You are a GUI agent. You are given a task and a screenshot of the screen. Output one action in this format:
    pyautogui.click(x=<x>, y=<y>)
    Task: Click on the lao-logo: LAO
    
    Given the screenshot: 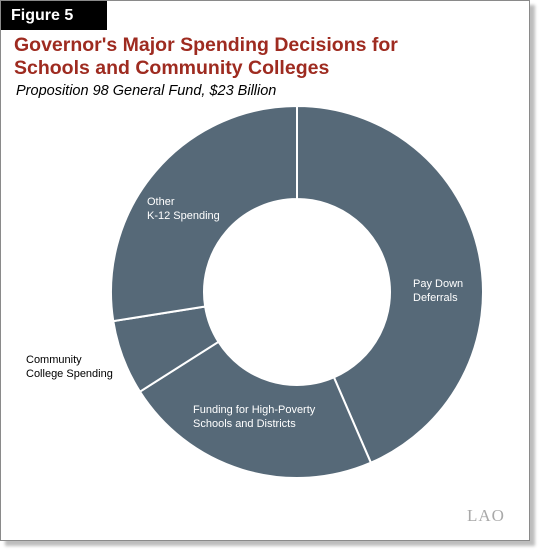 What is the action you would take?
    pyautogui.click(x=486, y=515)
    